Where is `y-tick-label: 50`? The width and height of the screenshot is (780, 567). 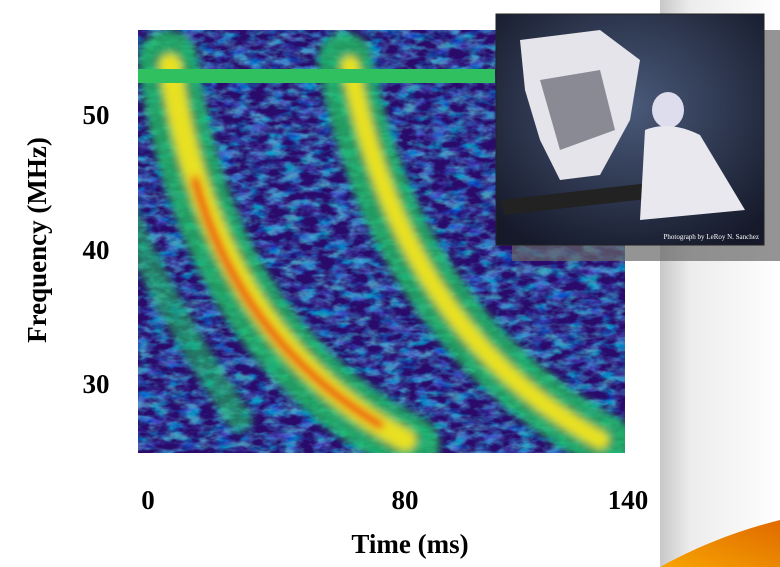 y-tick-label: 50 is located at coordinates (96, 115).